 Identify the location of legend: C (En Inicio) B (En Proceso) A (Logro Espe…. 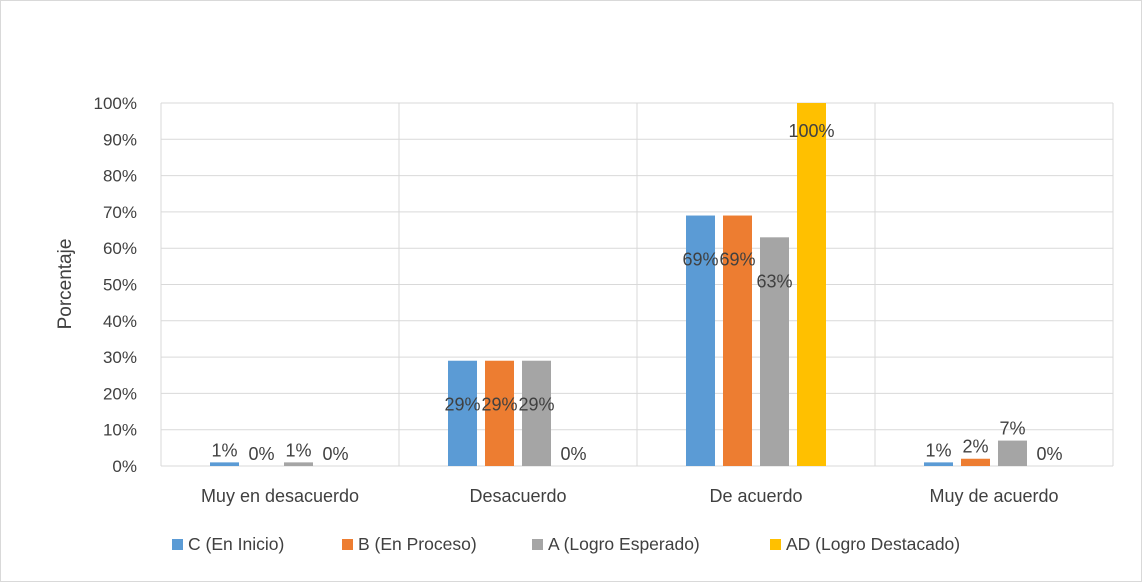
(566, 544).